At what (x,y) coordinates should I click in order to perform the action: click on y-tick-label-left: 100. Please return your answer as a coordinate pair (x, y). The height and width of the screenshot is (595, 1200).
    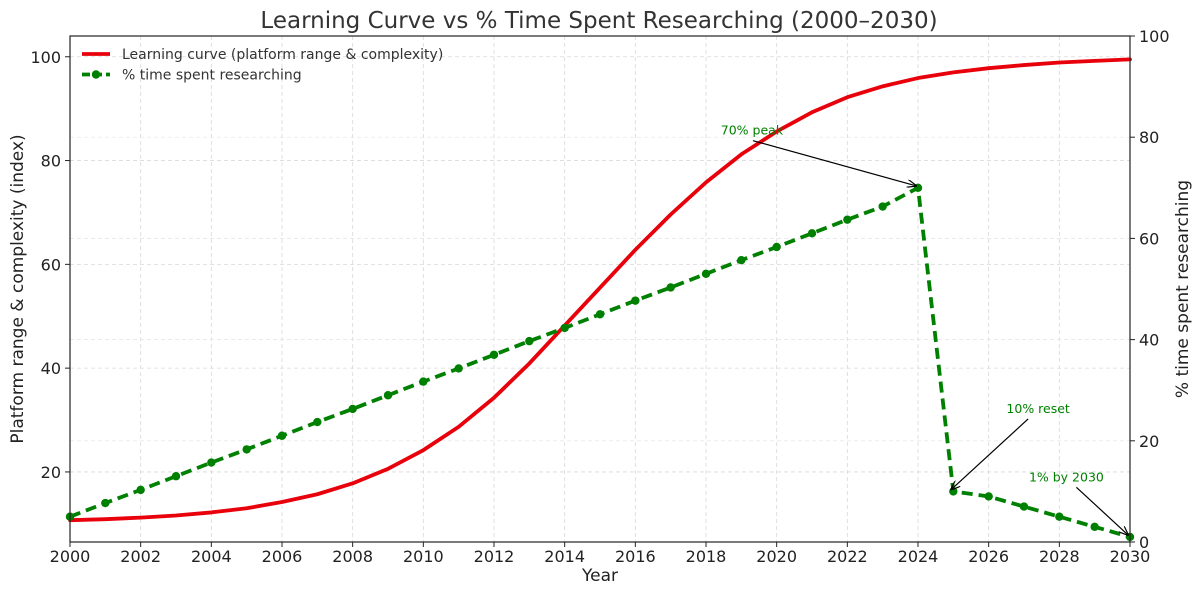
    Looking at the image, I should click on (45, 57).